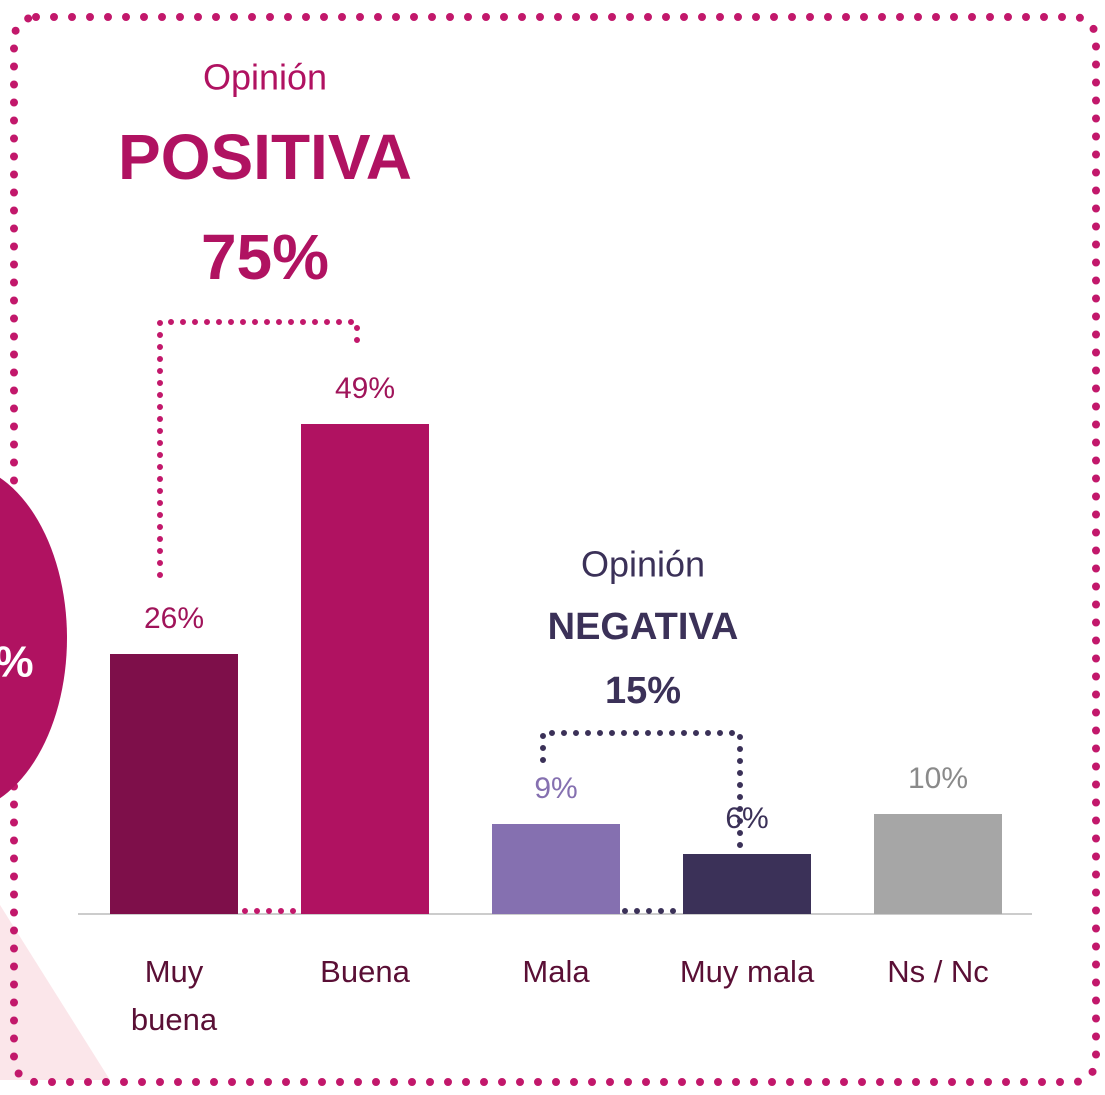 The width and height of the screenshot is (1105, 1095). What do you see at coordinates (643, 564) in the screenshot?
I see `negative-heading: Opinión` at bounding box center [643, 564].